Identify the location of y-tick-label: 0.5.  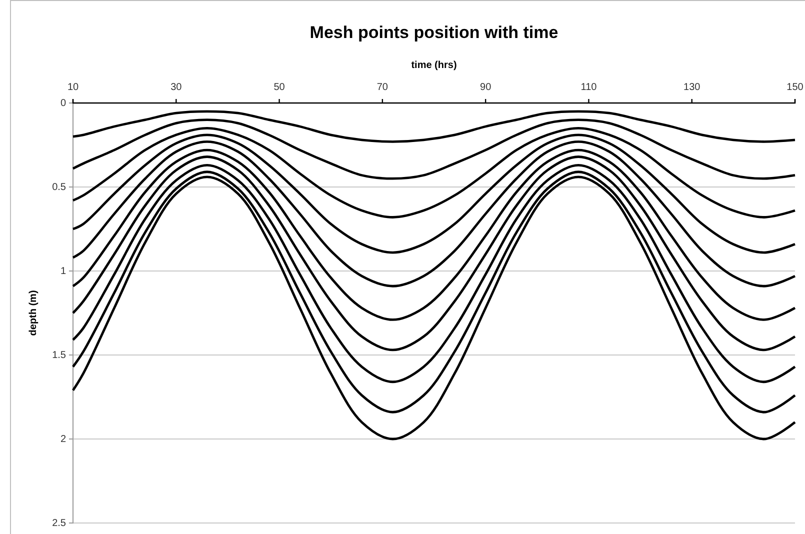
(59, 188).